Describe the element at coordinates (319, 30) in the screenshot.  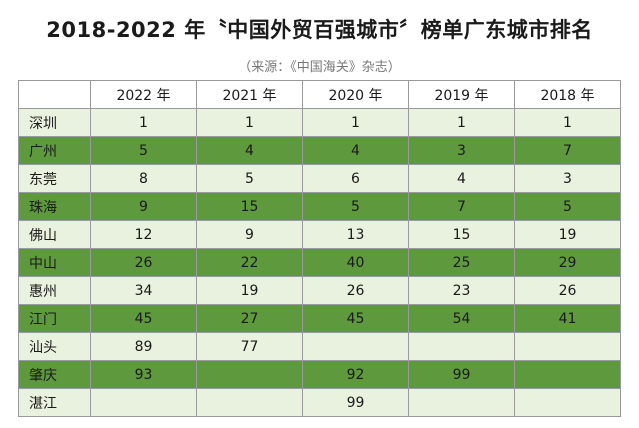
I see `page-title: 2018-2022 年〝中国外贸百强城市〞榜单广东城市排名` at that location.